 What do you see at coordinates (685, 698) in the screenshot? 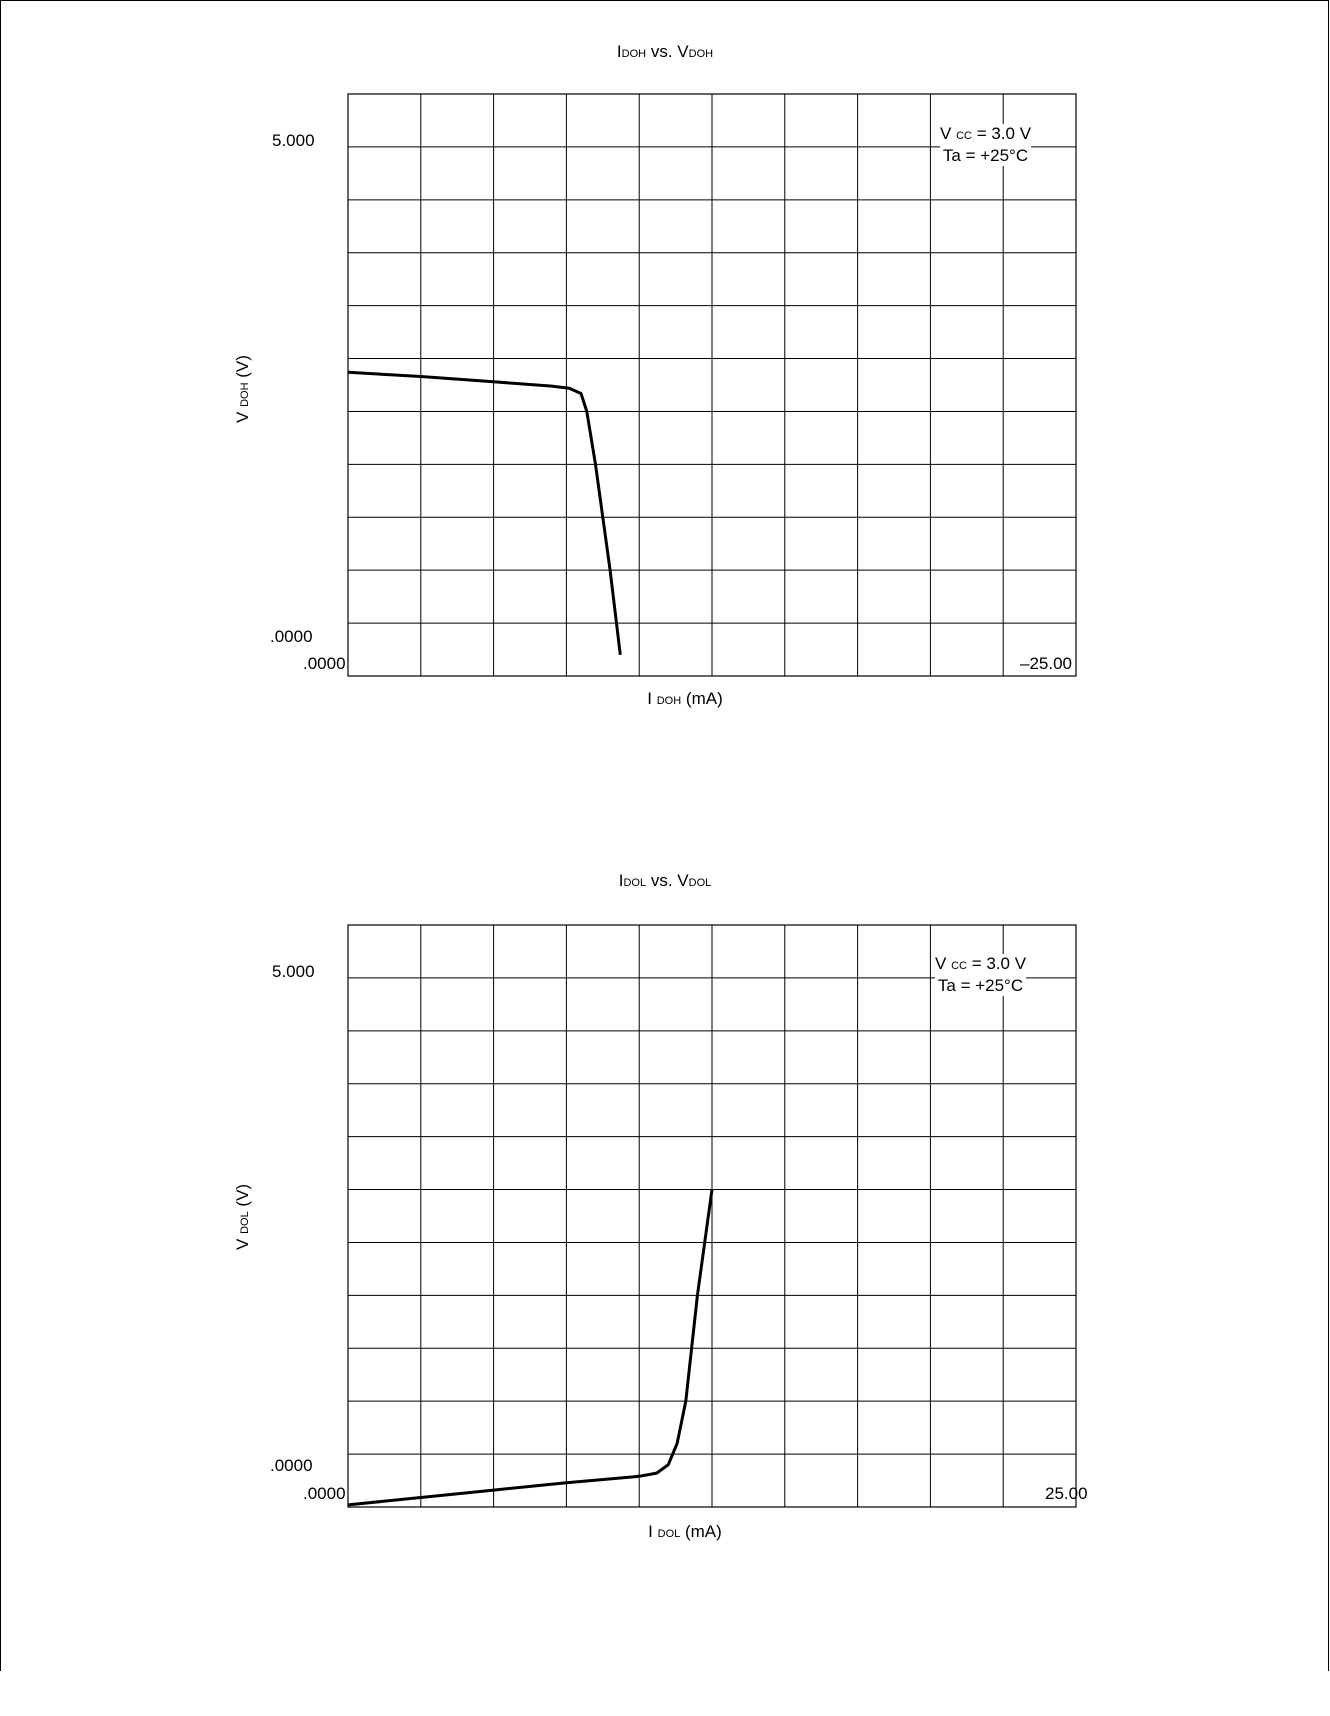
I see `x-axis-label: I DOH (mA)` at bounding box center [685, 698].